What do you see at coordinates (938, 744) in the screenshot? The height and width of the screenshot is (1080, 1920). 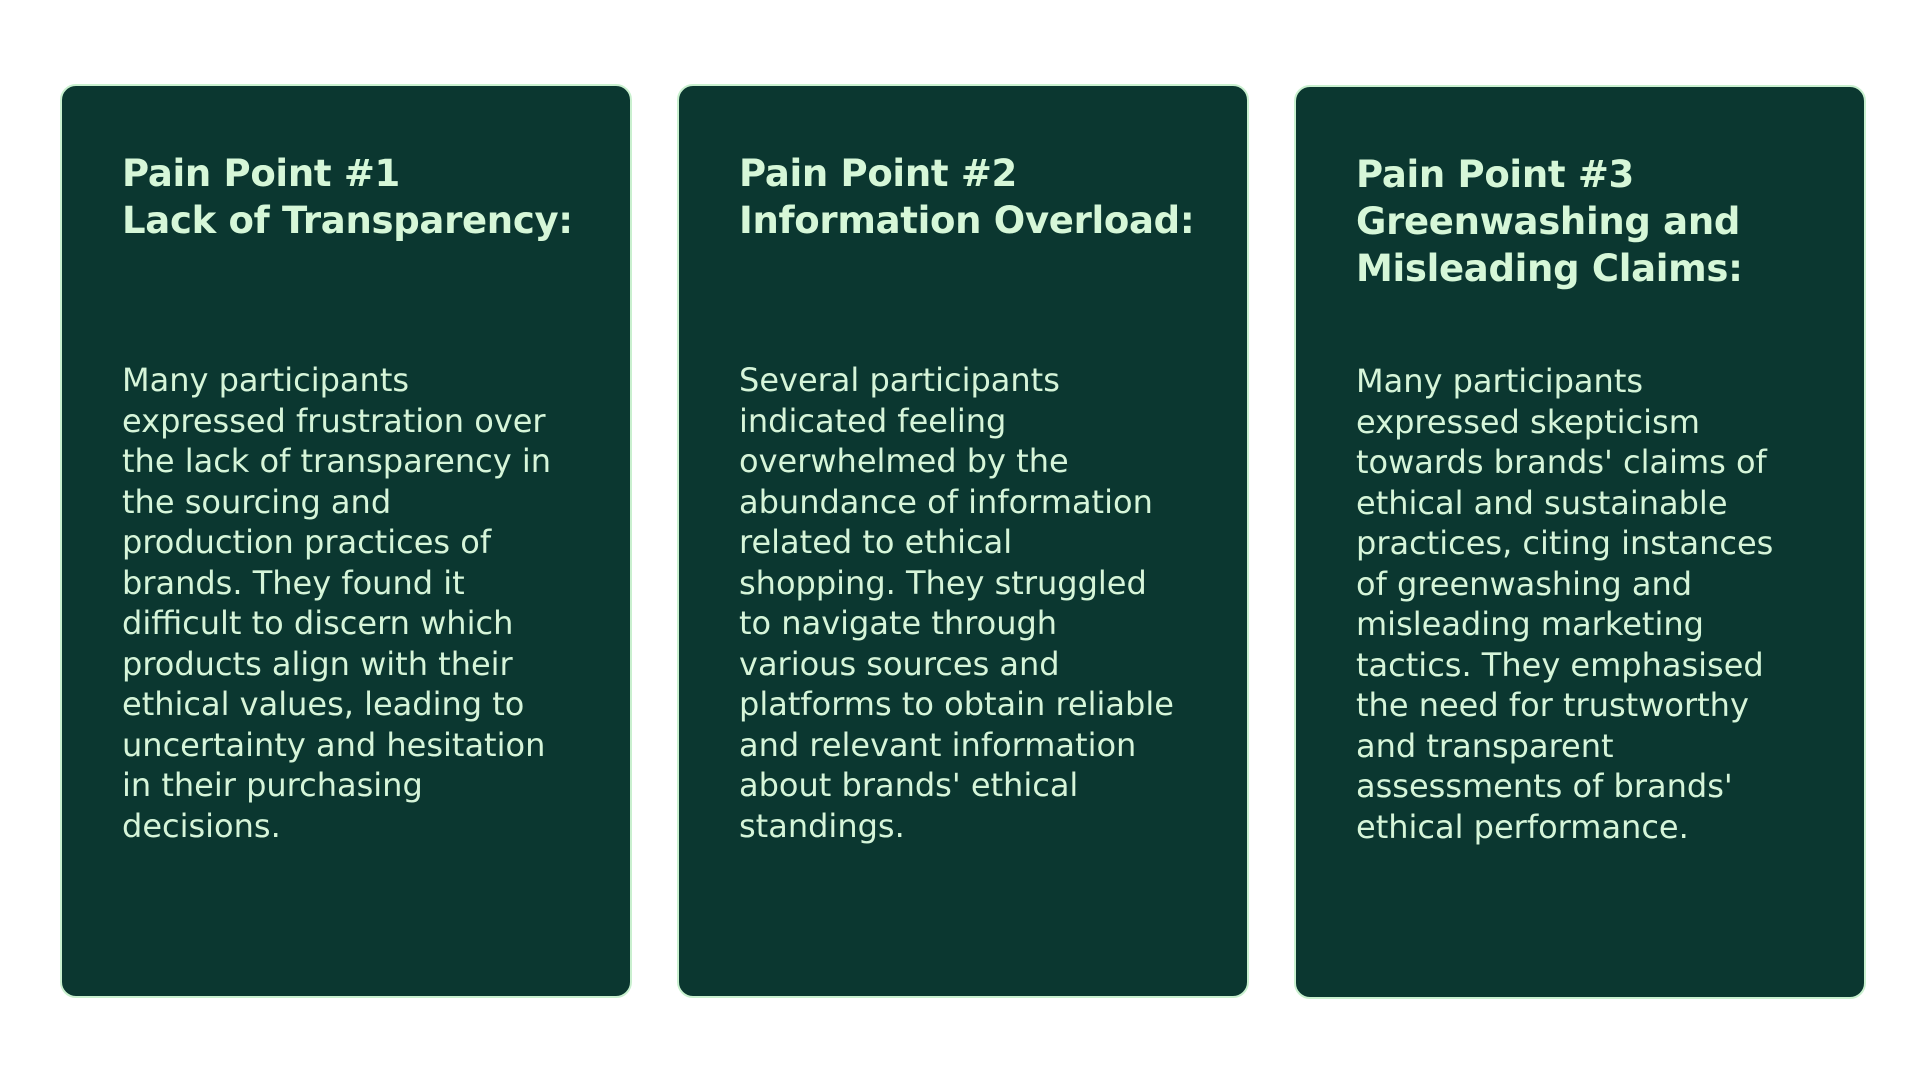 I see `pain-point-2-text-line: and relevant information` at bounding box center [938, 744].